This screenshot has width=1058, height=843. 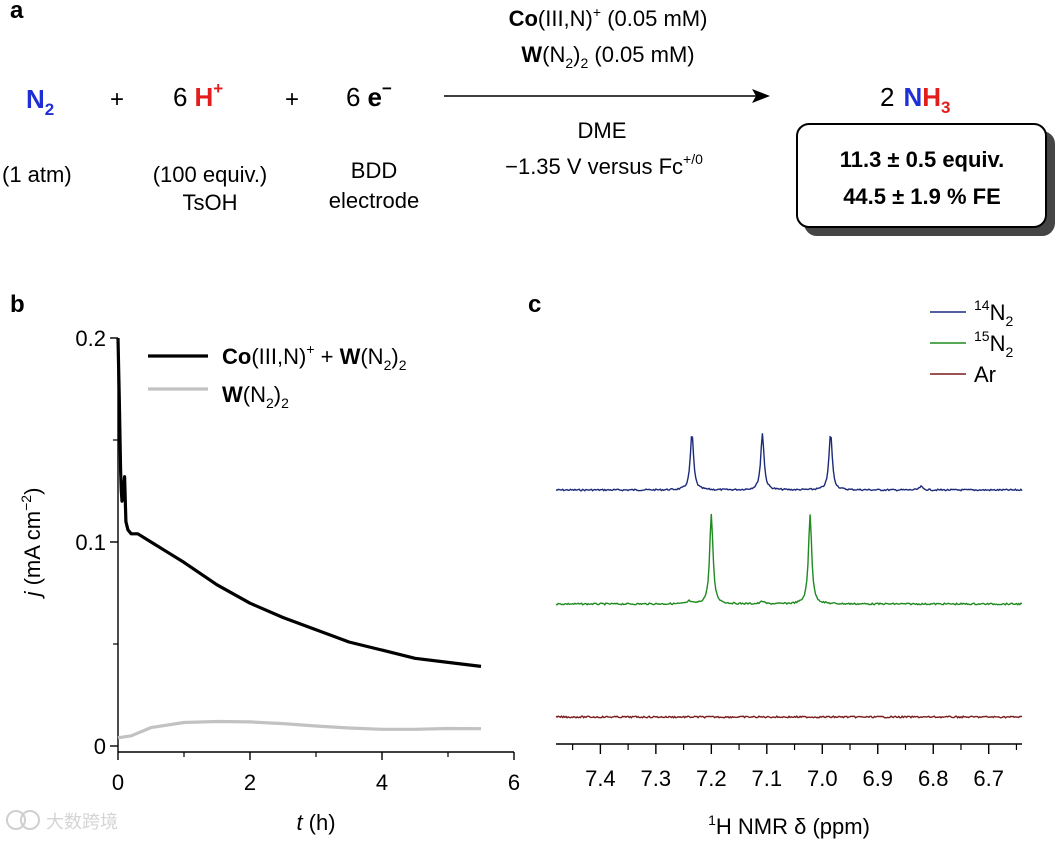 What do you see at coordinates (374, 97) in the screenshot?
I see `electron-symbol: e` at bounding box center [374, 97].